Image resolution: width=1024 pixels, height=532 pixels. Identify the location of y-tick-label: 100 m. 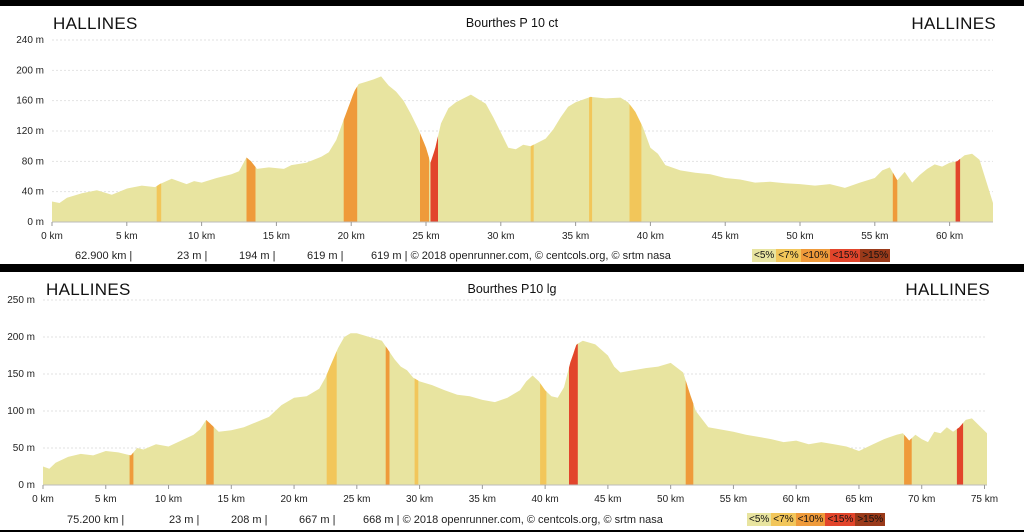
(21, 411).